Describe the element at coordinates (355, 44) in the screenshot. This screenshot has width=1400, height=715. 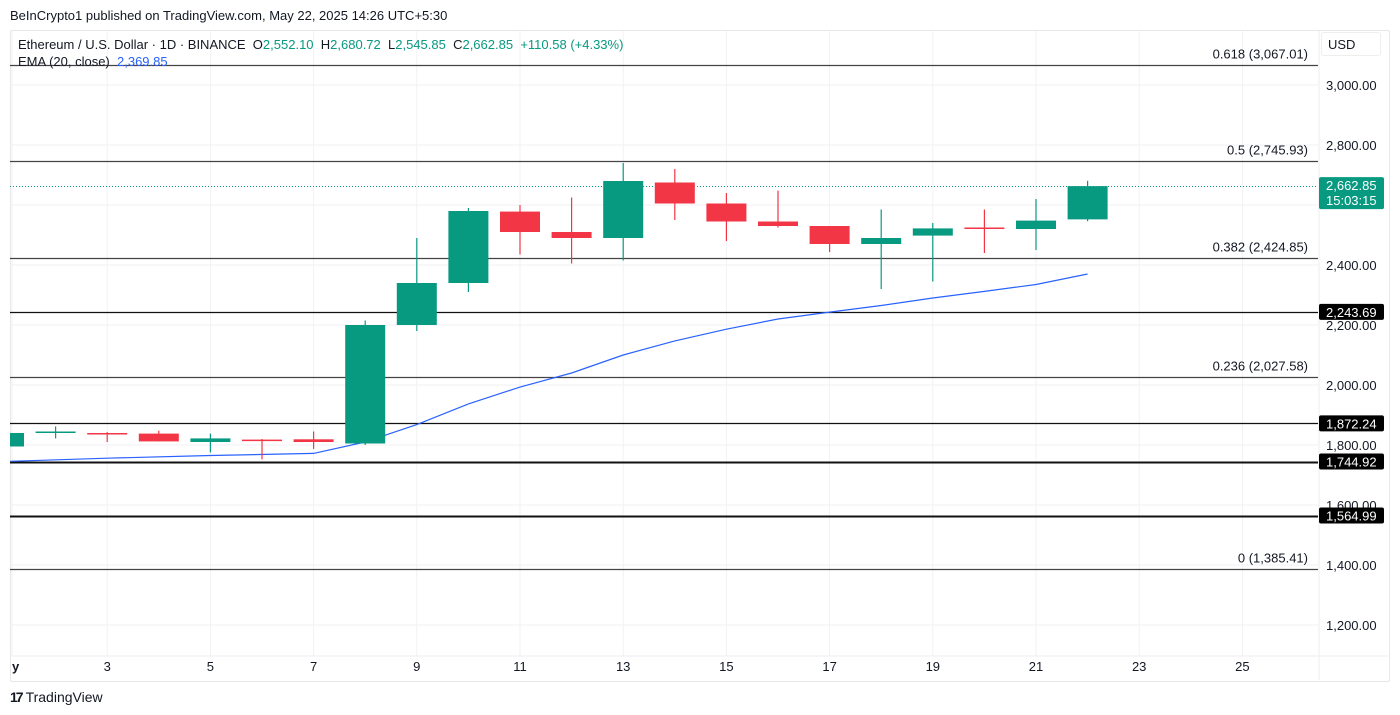
I see `high-value: 2,680.72` at that location.